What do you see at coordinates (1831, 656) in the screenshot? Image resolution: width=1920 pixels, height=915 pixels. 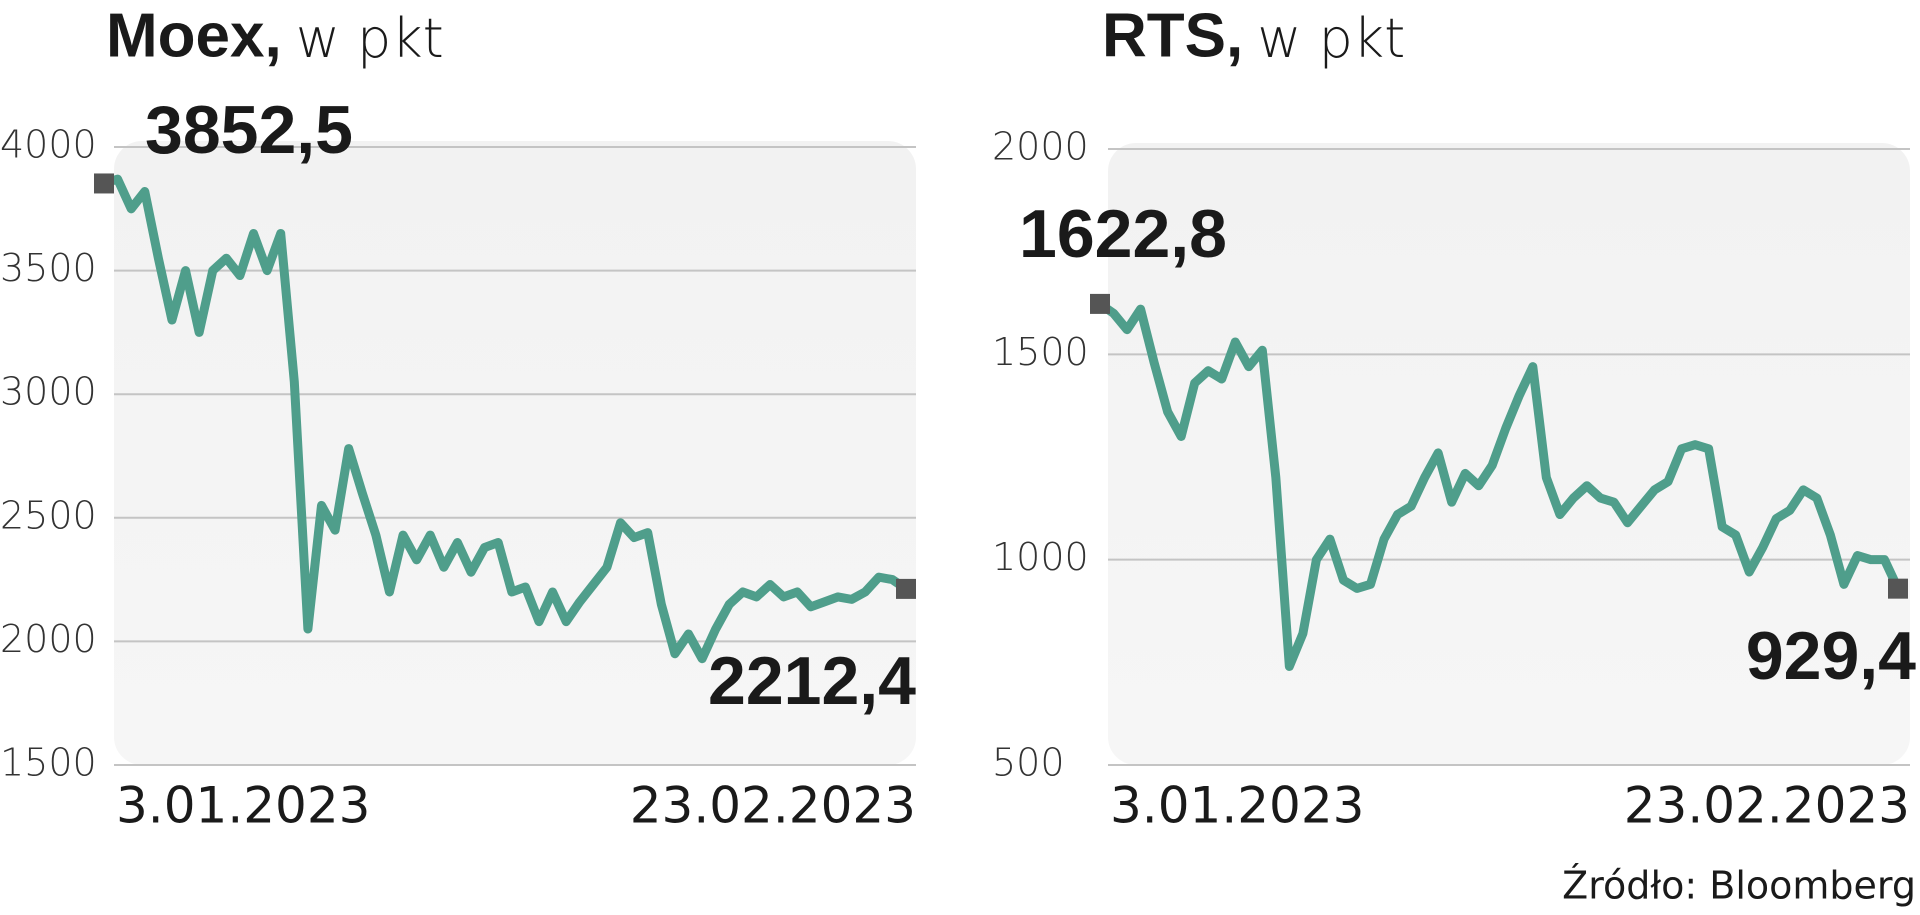 I see `value-label: 929,4` at bounding box center [1831, 656].